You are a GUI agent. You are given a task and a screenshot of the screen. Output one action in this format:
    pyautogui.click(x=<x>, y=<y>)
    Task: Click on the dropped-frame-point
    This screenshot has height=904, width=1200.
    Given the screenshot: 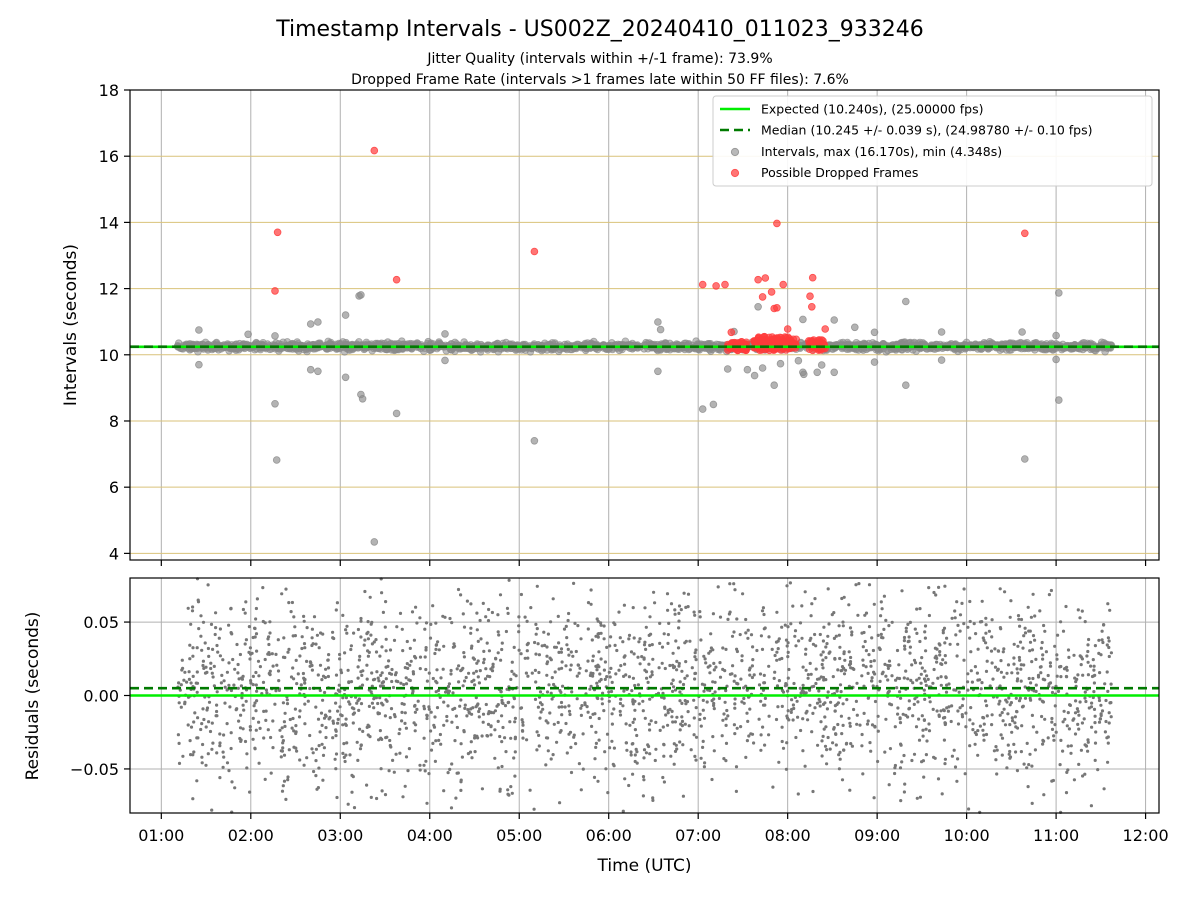 What is the action you would take?
    pyautogui.click(x=771, y=292)
    